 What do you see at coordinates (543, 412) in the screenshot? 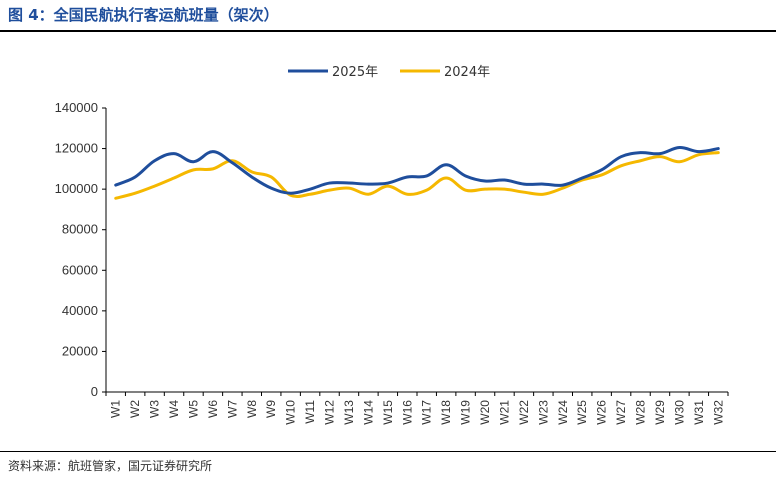
I see `x-tick-label: W23` at bounding box center [543, 412].